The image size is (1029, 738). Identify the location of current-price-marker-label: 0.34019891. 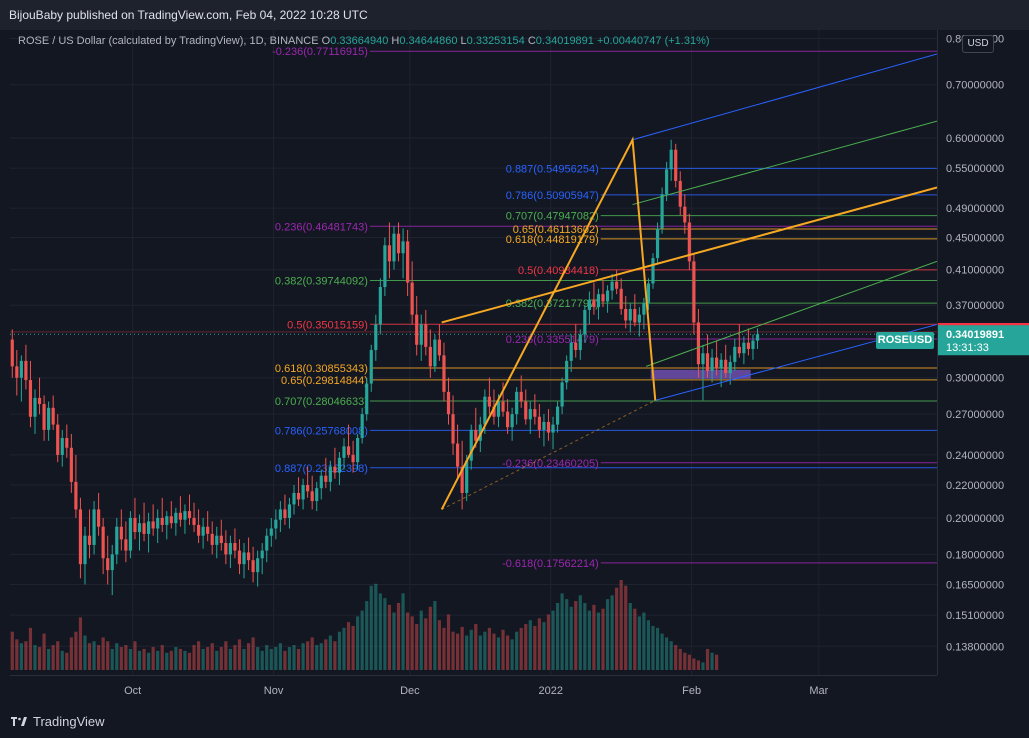
(975, 335).